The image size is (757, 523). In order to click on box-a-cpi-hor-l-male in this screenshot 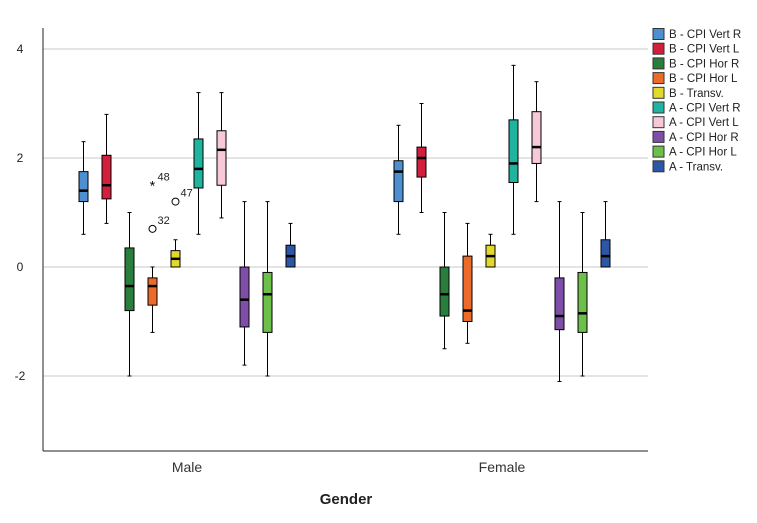, I will do `click(267, 289)`.